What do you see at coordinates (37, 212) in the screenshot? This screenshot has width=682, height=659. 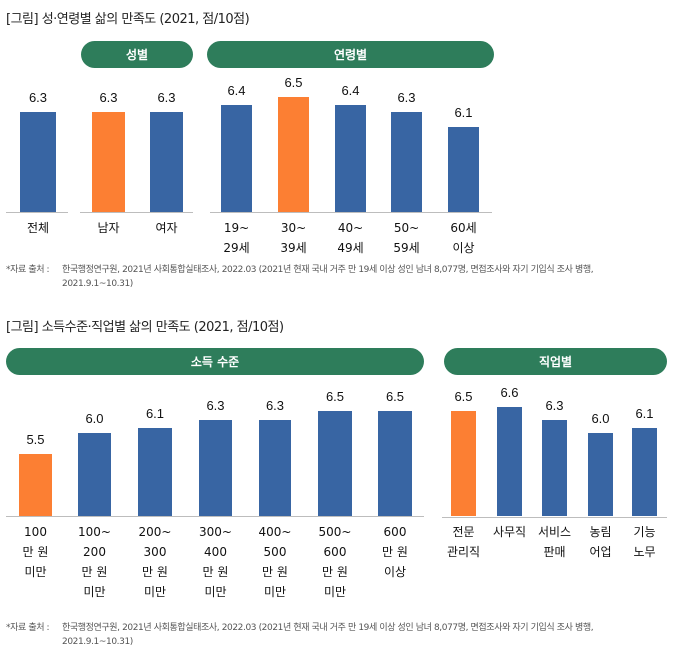 I see `baseline-total` at bounding box center [37, 212].